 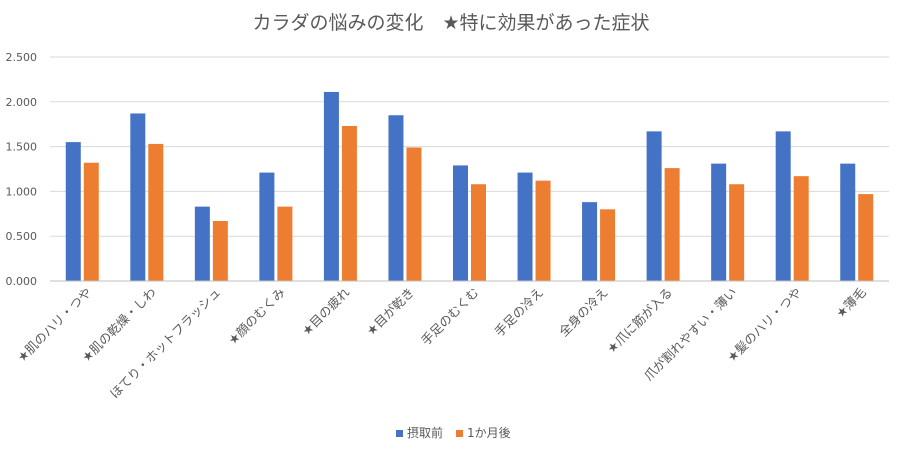 What do you see at coordinates (489, 433) in the screenshot?
I see `legend-label-after: 1か月後` at bounding box center [489, 433].